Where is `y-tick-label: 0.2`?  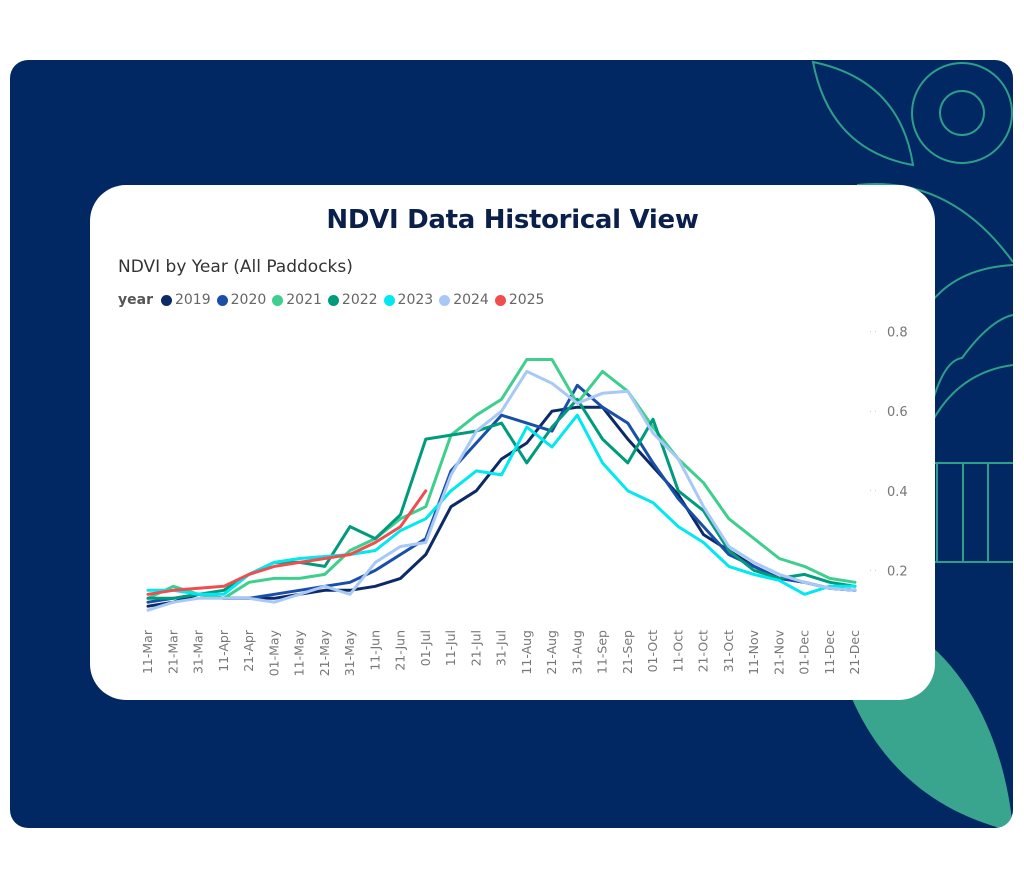 y-tick-label: 0.2 is located at coordinates (897, 571).